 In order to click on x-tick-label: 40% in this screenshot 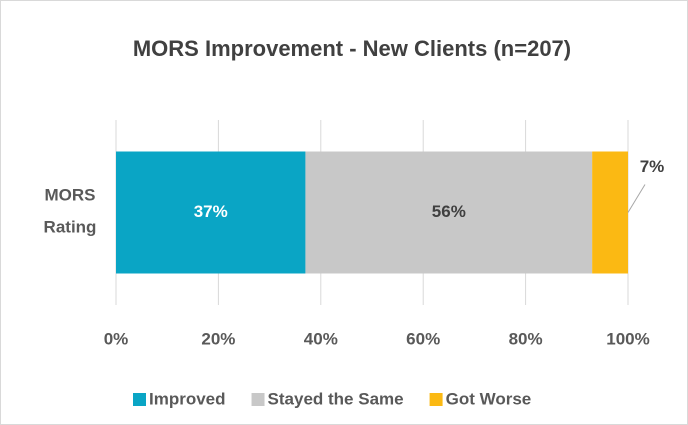, I will do `click(321, 338)`.